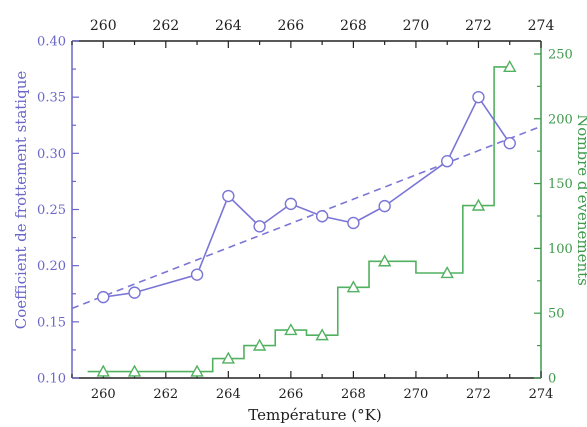 Image resolution: width=587 pixels, height=427 pixels. I want to click on x-tick-label: 266, so click(290, 394).